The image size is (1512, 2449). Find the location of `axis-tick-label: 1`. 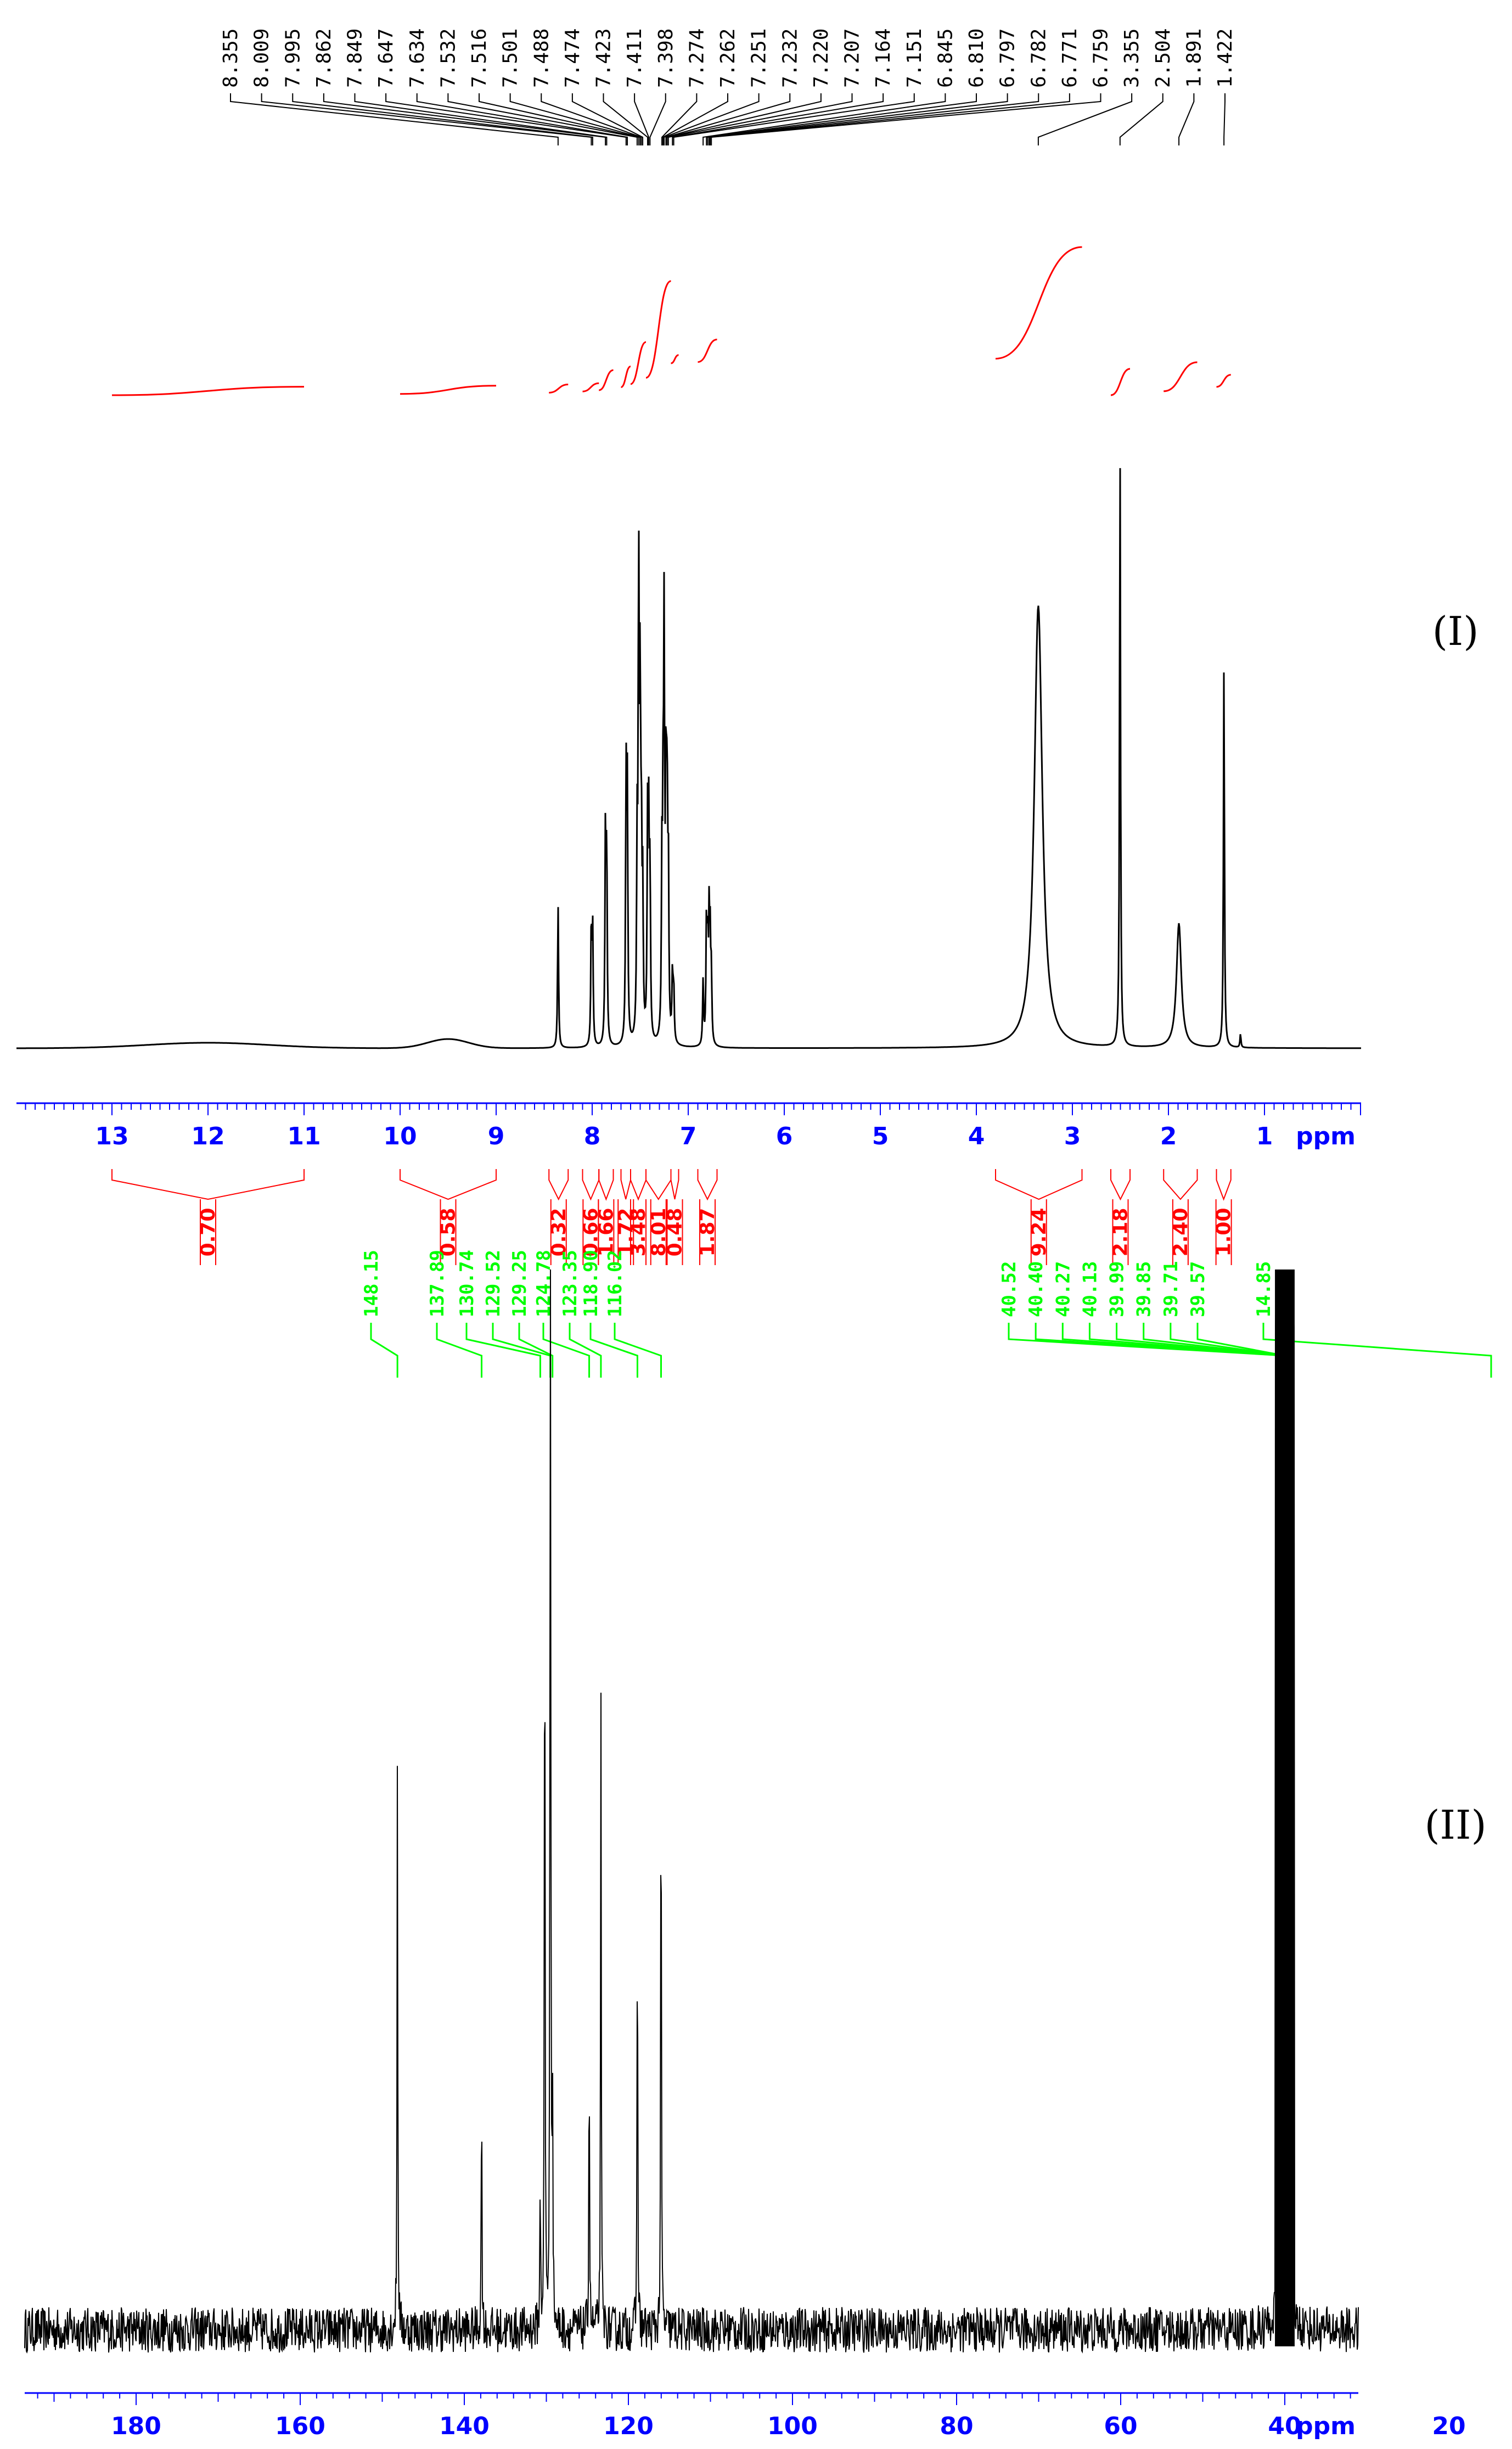

axis-tick-label: 1 is located at coordinates (1264, 1136).